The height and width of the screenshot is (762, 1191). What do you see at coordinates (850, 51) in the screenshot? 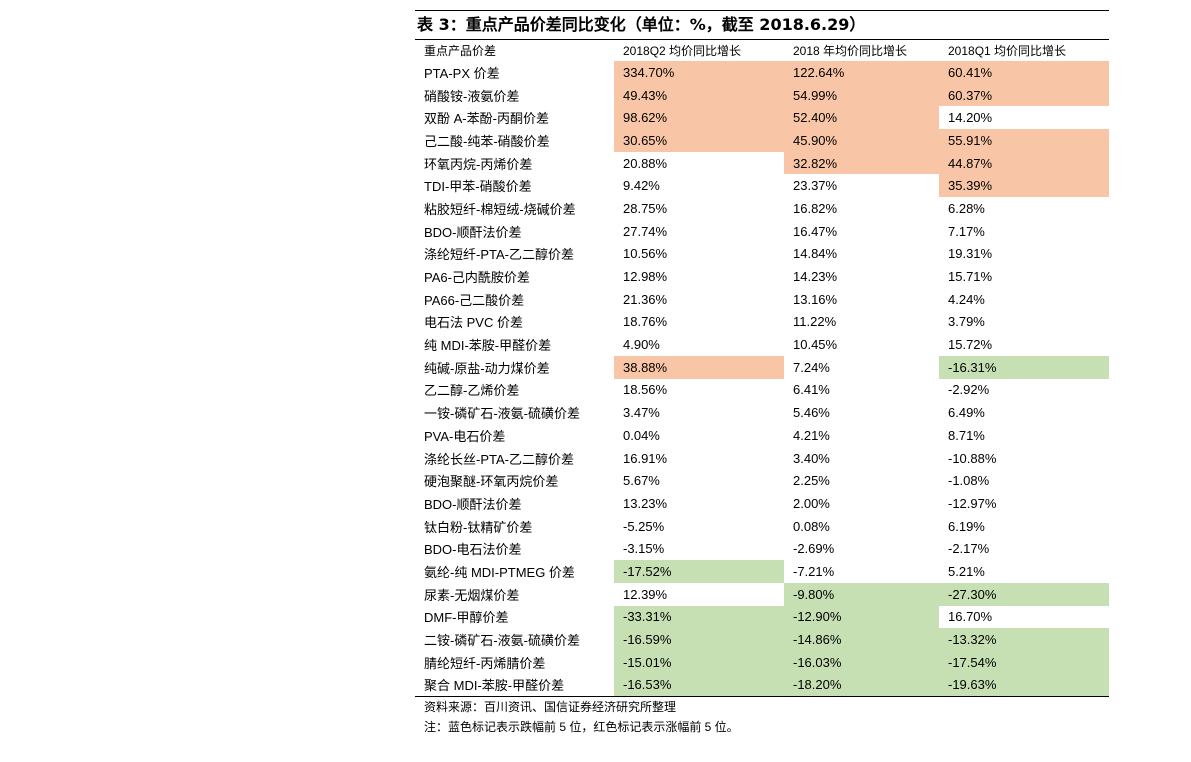
I see `header-year-growth: 2018 年均价同比增长` at bounding box center [850, 51].